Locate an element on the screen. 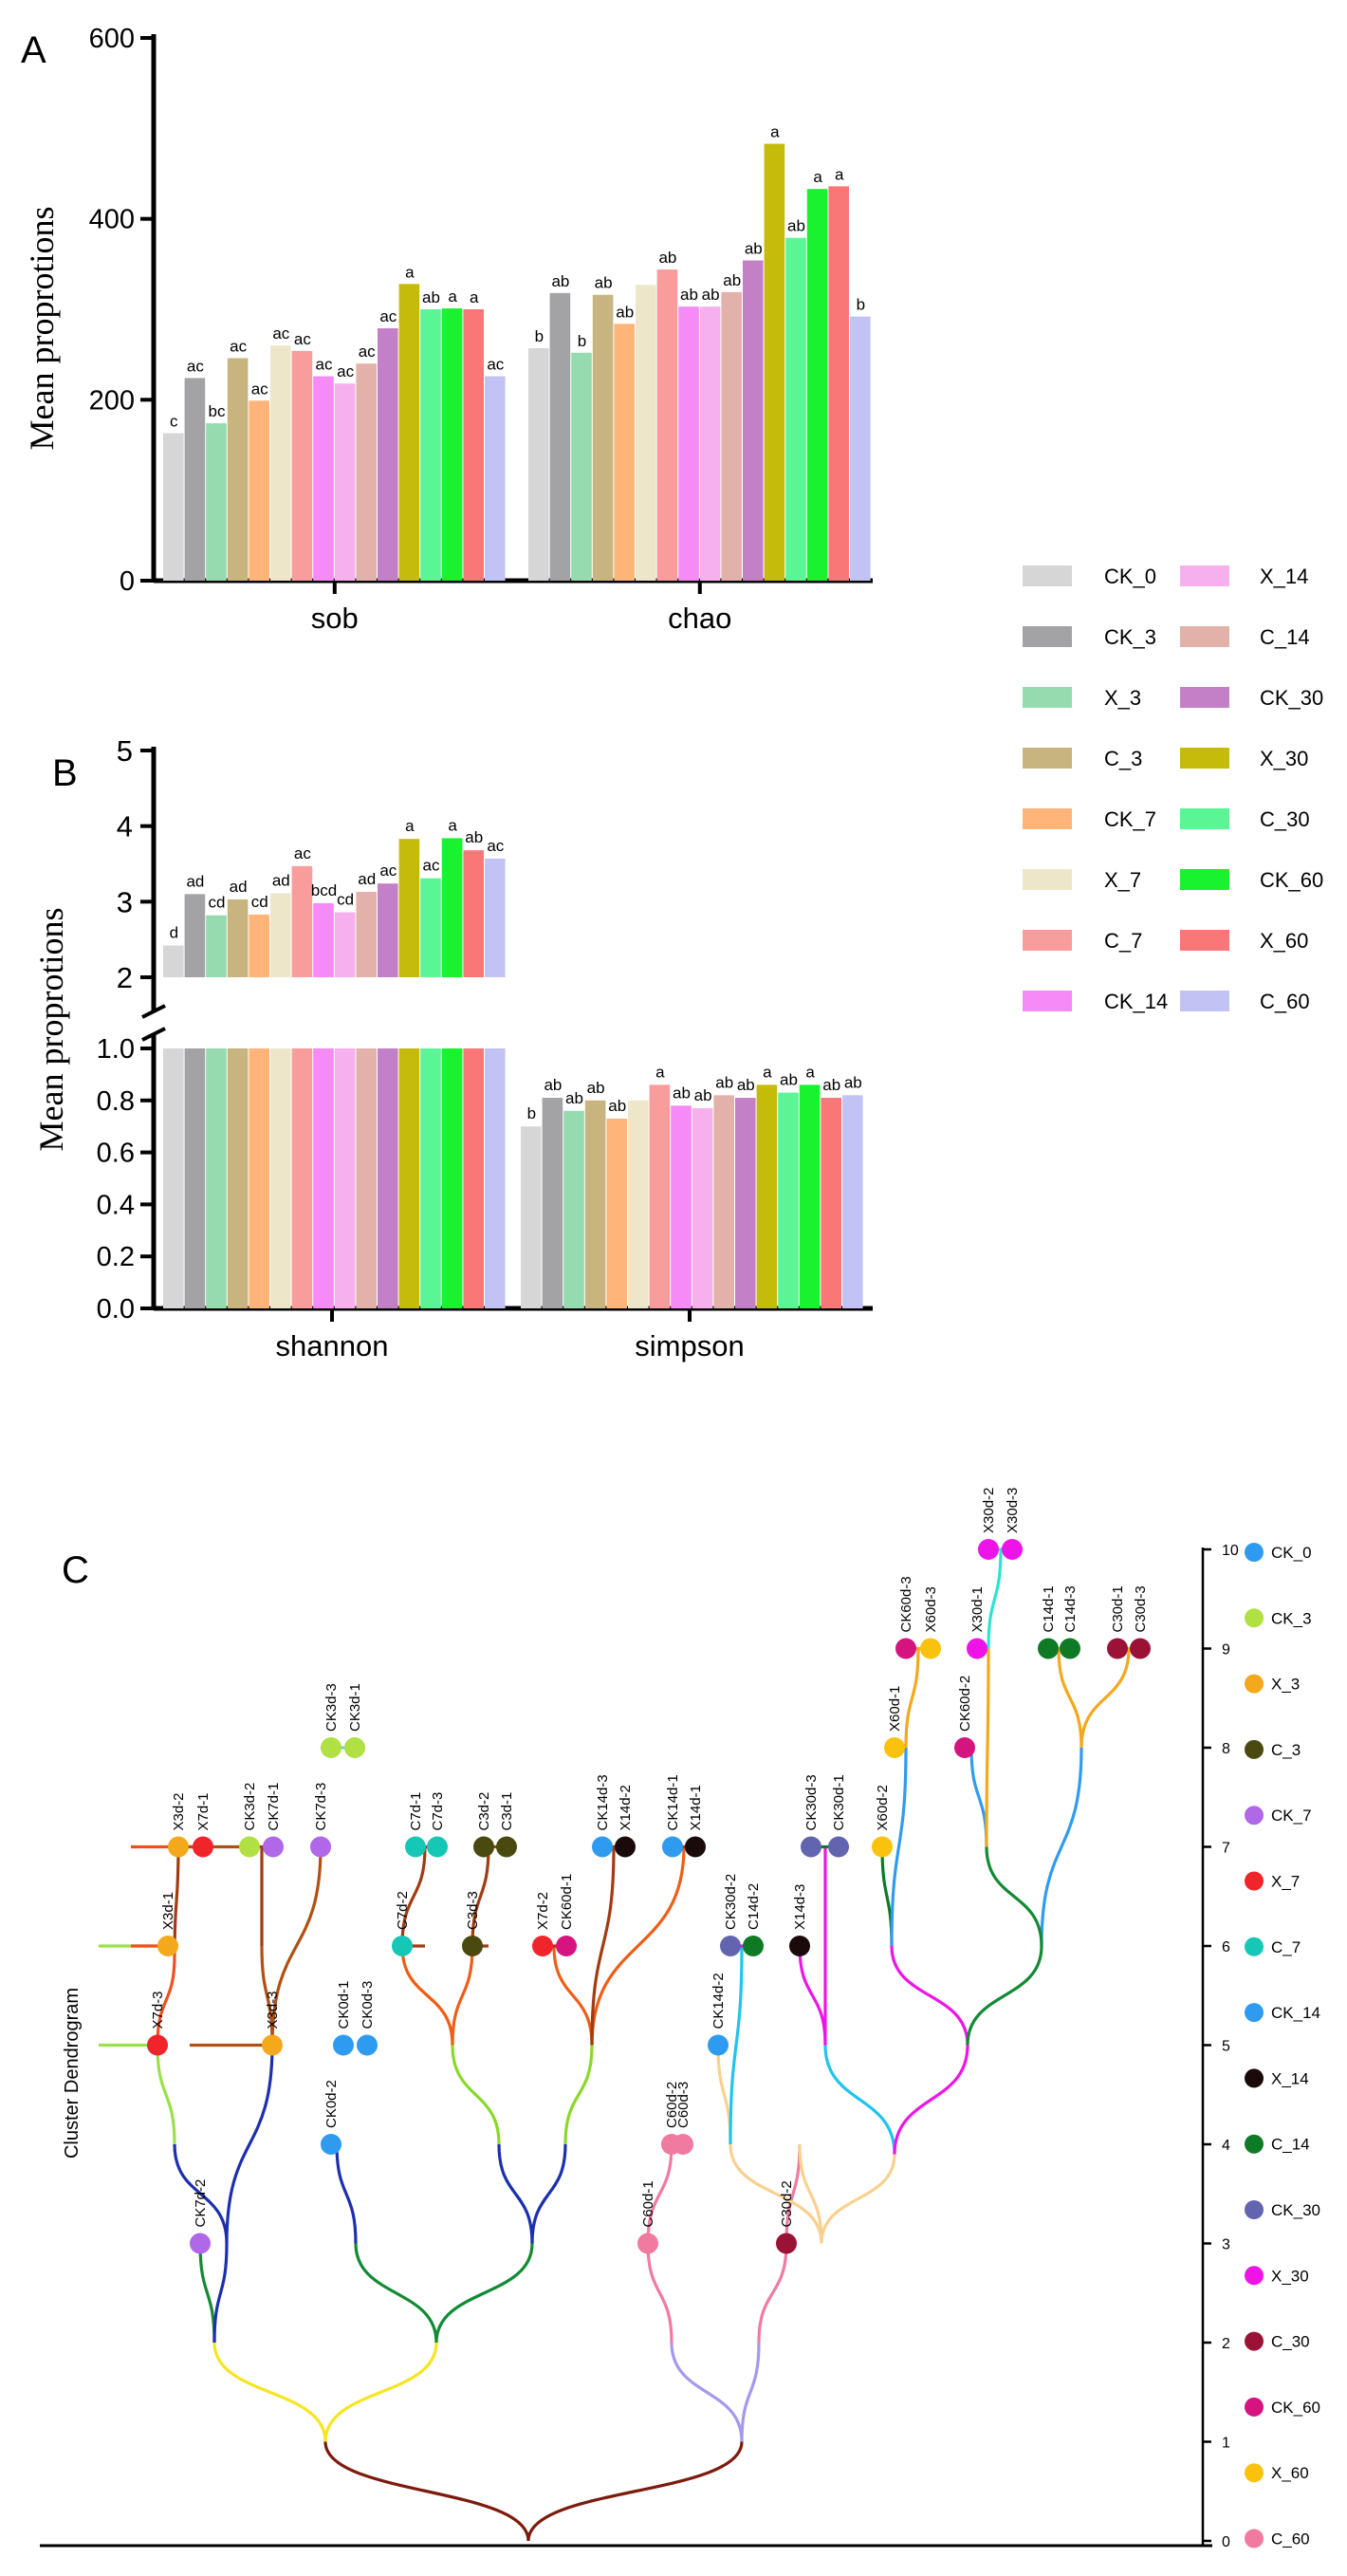 Image resolution: width=1347 pixels, height=2576 pixels. legend-label: CK_30 is located at coordinates (1291, 698).